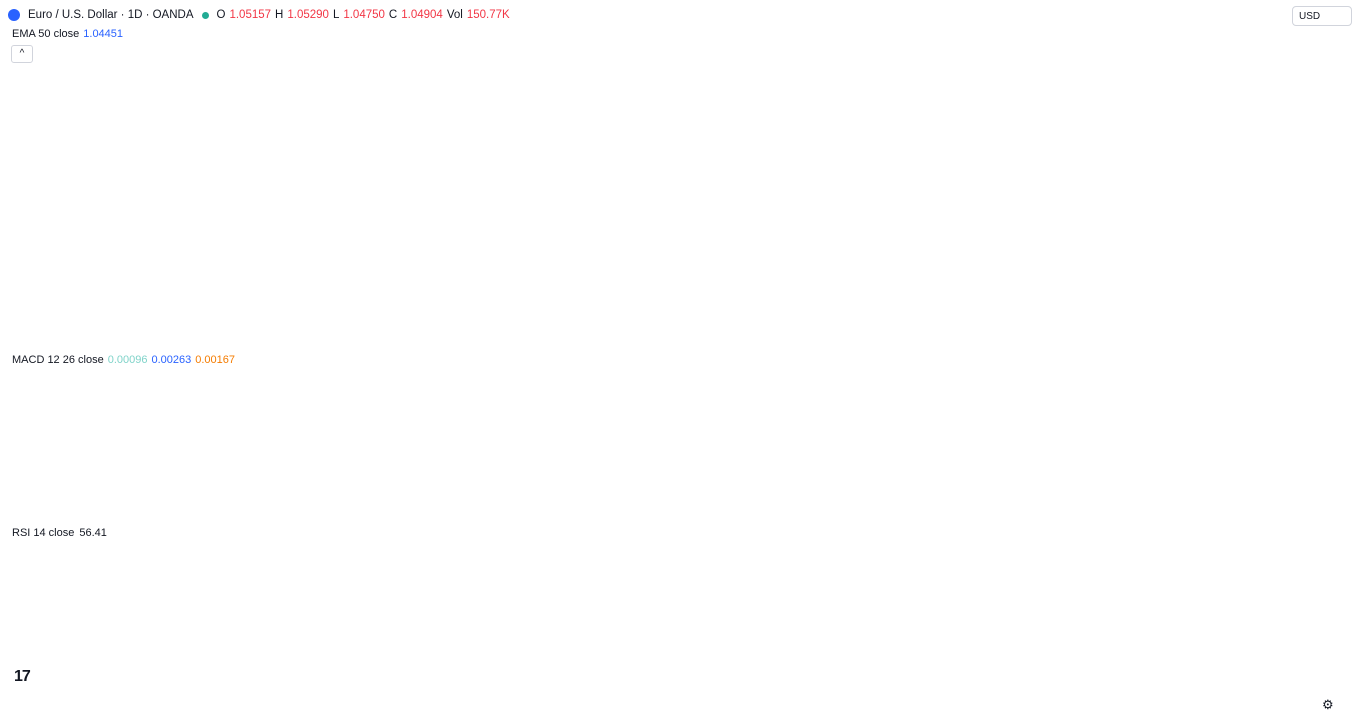  What do you see at coordinates (67, 34) in the screenshot?
I see `ema-legend: EMA 50 close 1.04451` at bounding box center [67, 34].